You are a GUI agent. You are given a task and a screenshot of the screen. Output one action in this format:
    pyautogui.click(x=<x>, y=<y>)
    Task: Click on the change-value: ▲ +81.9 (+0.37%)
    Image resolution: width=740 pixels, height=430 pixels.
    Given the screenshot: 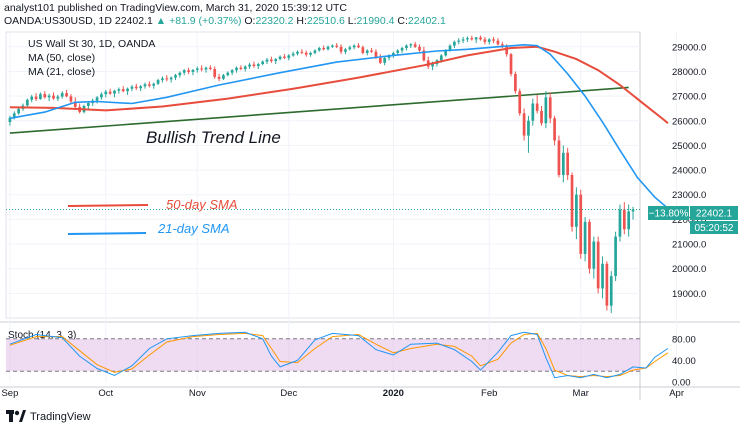 What is the action you would take?
    pyautogui.click(x=198, y=21)
    